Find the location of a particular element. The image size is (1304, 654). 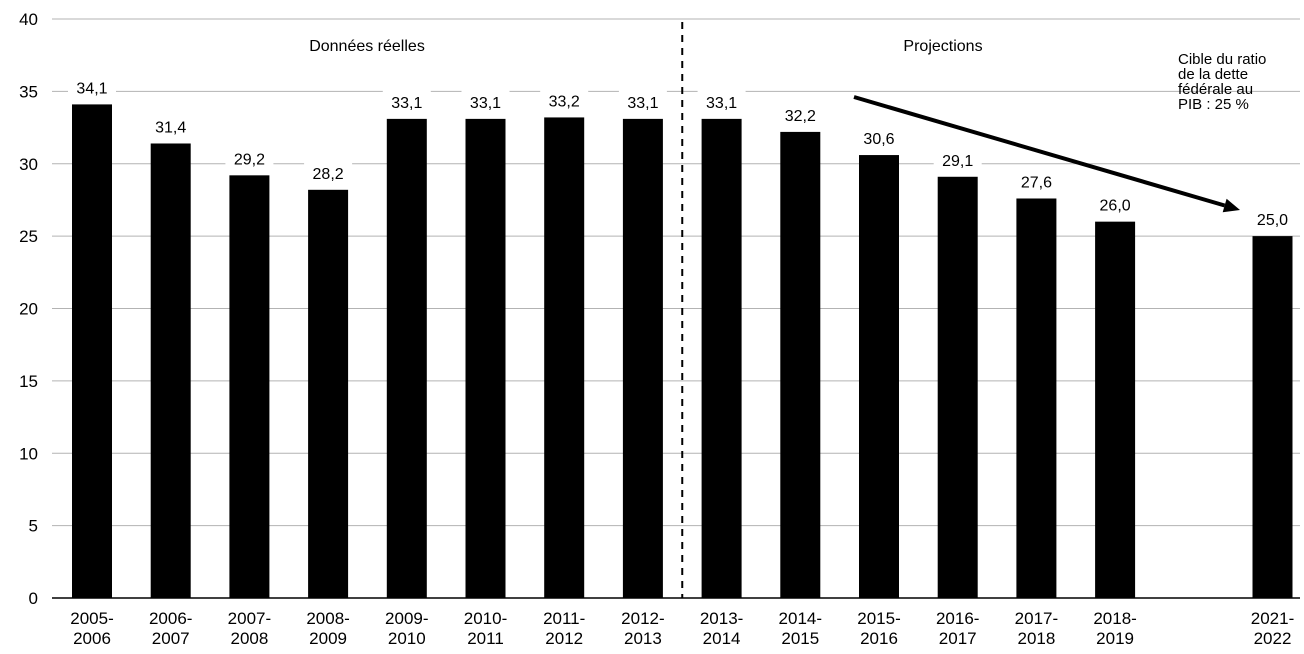

x-tick-label: 2014- is located at coordinates (800, 618).